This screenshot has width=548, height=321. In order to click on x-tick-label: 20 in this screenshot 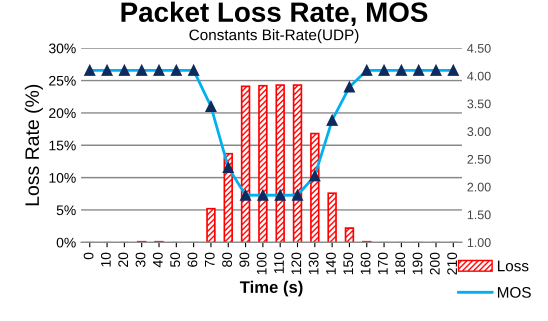, I will do `click(123, 259)`.